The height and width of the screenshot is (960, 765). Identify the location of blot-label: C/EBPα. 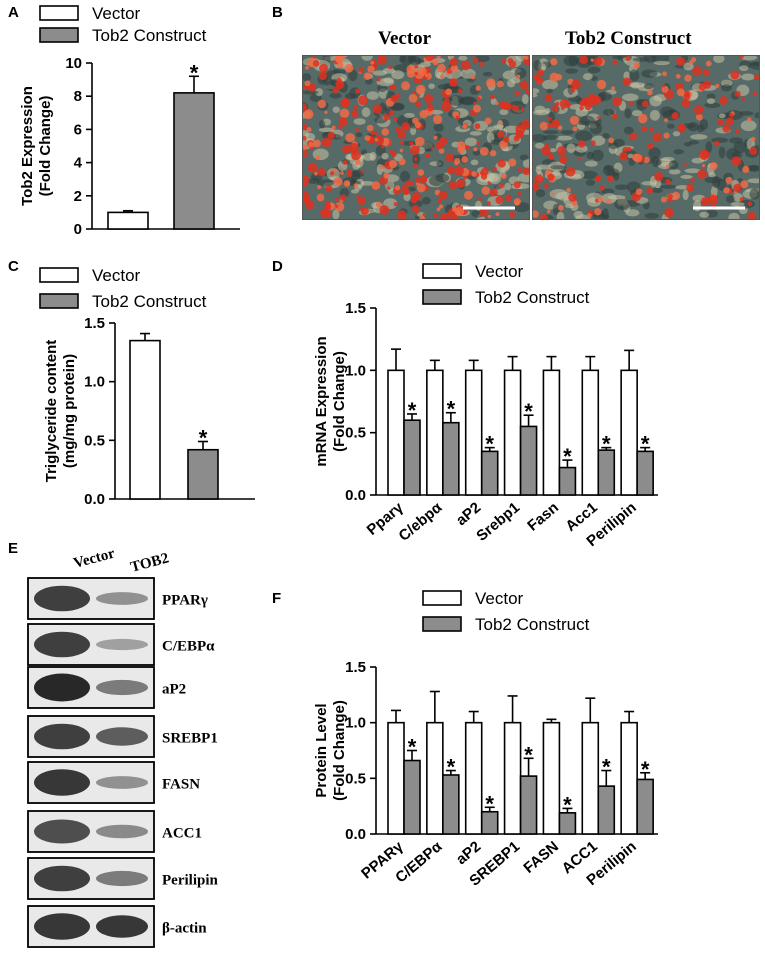
(188, 647).